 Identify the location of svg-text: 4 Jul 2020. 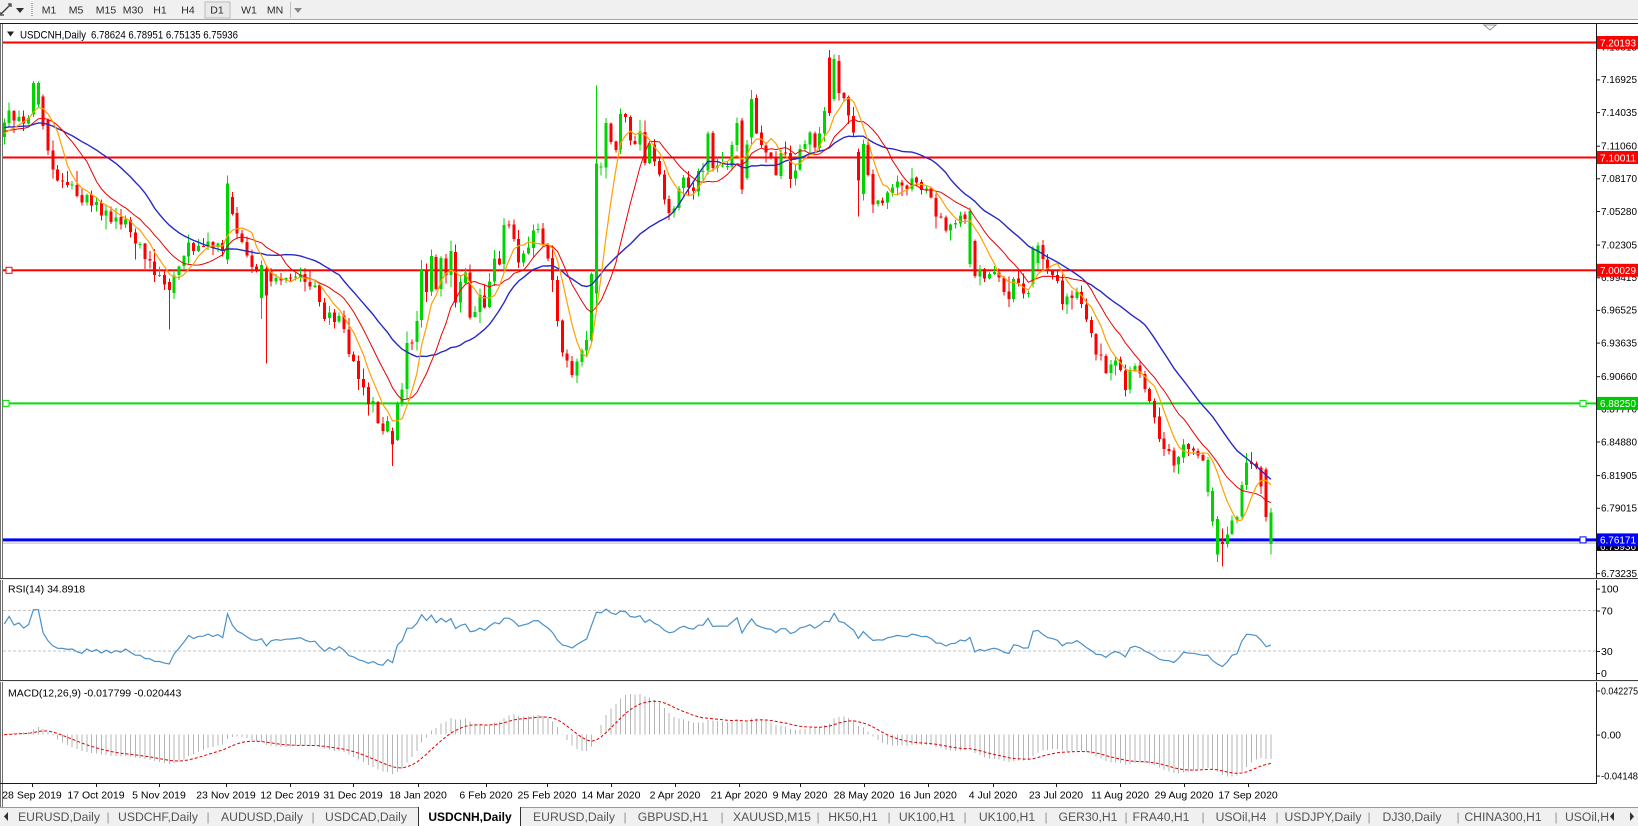
(993, 796).